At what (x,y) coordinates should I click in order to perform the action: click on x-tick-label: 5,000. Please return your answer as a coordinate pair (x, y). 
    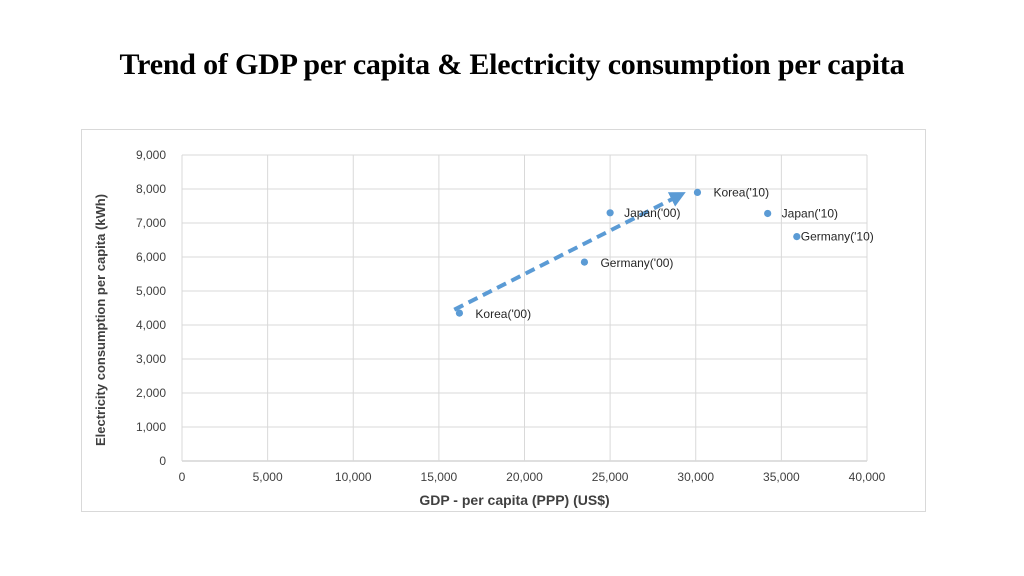
    Looking at the image, I should click on (268, 477).